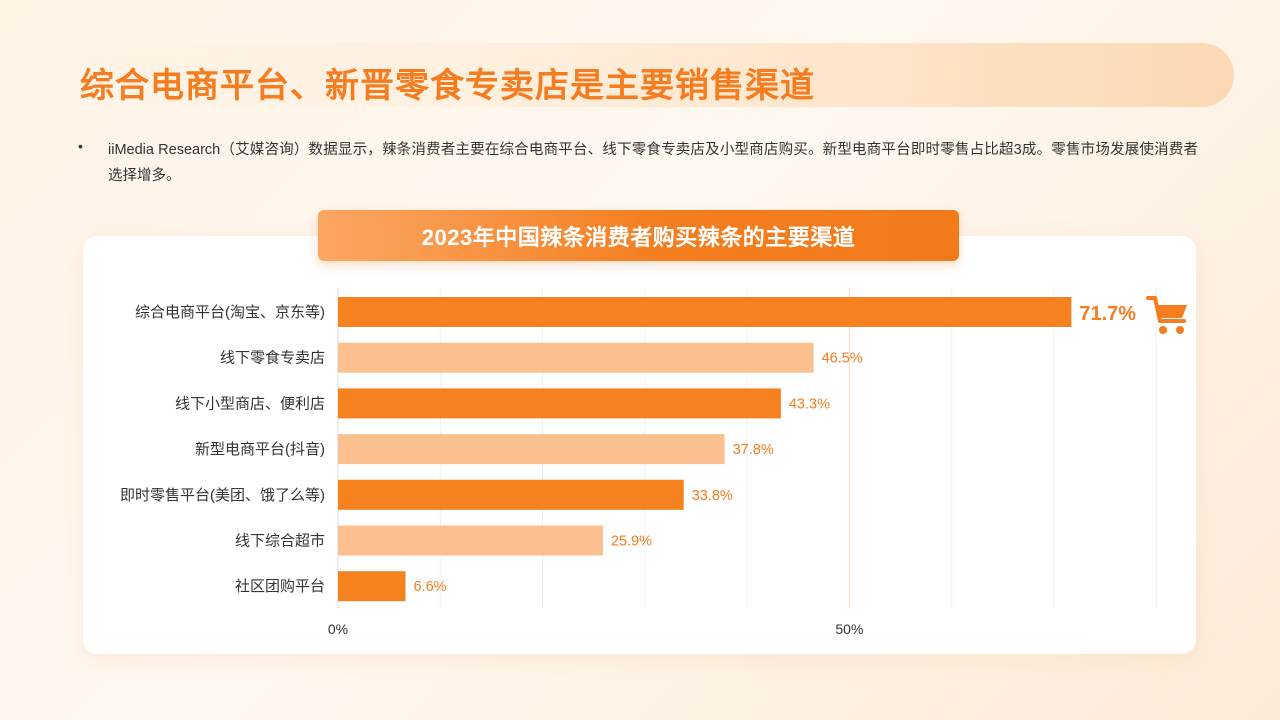 The height and width of the screenshot is (720, 1280). Describe the element at coordinates (638, 235) in the screenshot. I see `chart-title: 2023年中国辣条消费者购买辣条的主要渠道` at that location.